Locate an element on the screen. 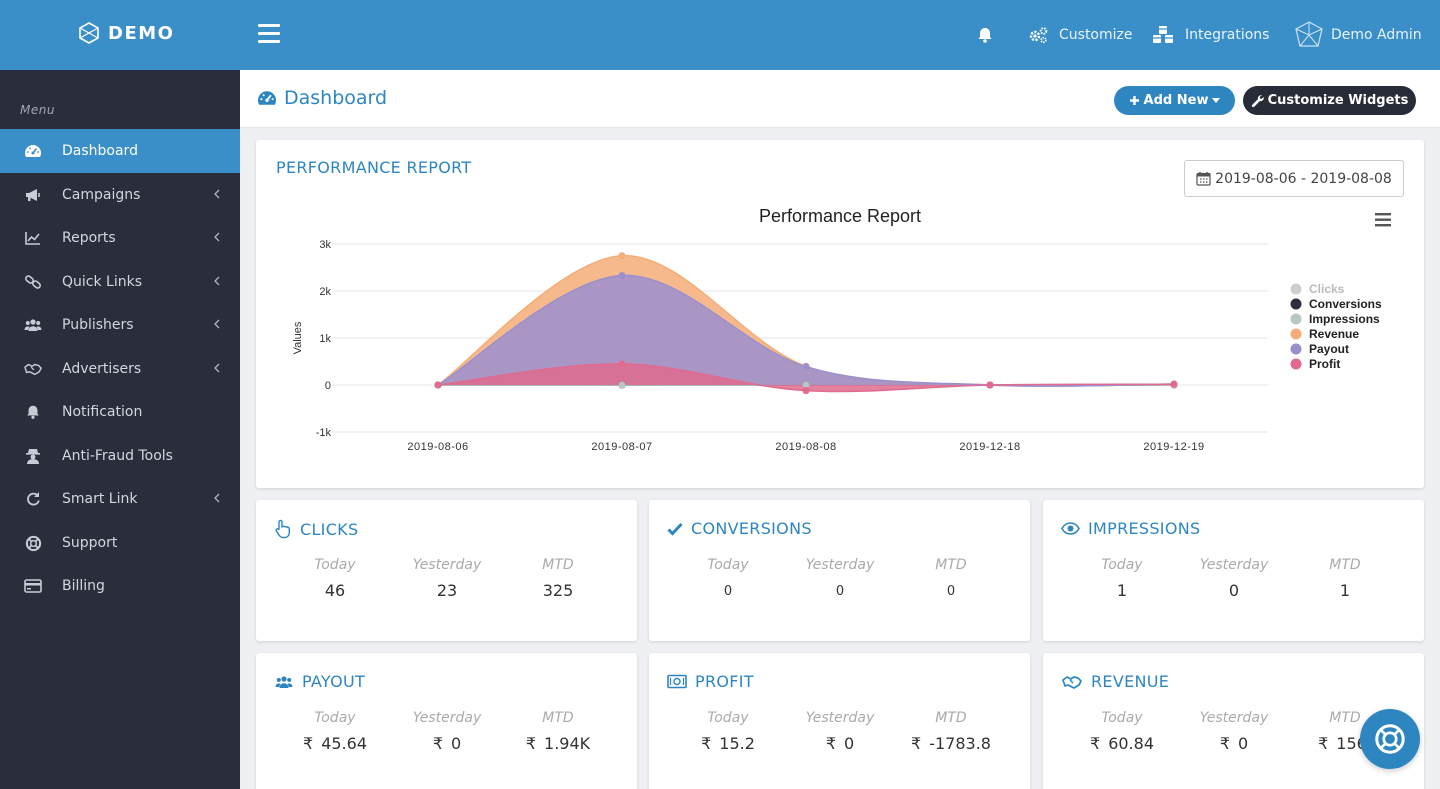  life-ring-icon is located at coordinates (1390, 739).